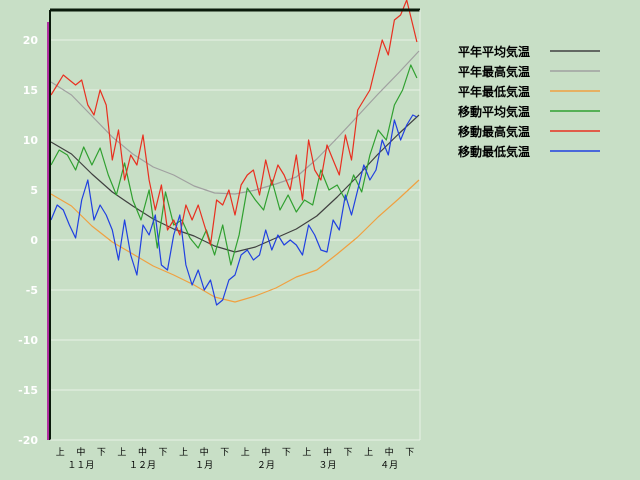 The width and height of the screenshot is (640, 480). What do you see at coordinates (31, 140) in the screenshot?
I see `y-tick-label: 10` at bounding box center [31, 140].